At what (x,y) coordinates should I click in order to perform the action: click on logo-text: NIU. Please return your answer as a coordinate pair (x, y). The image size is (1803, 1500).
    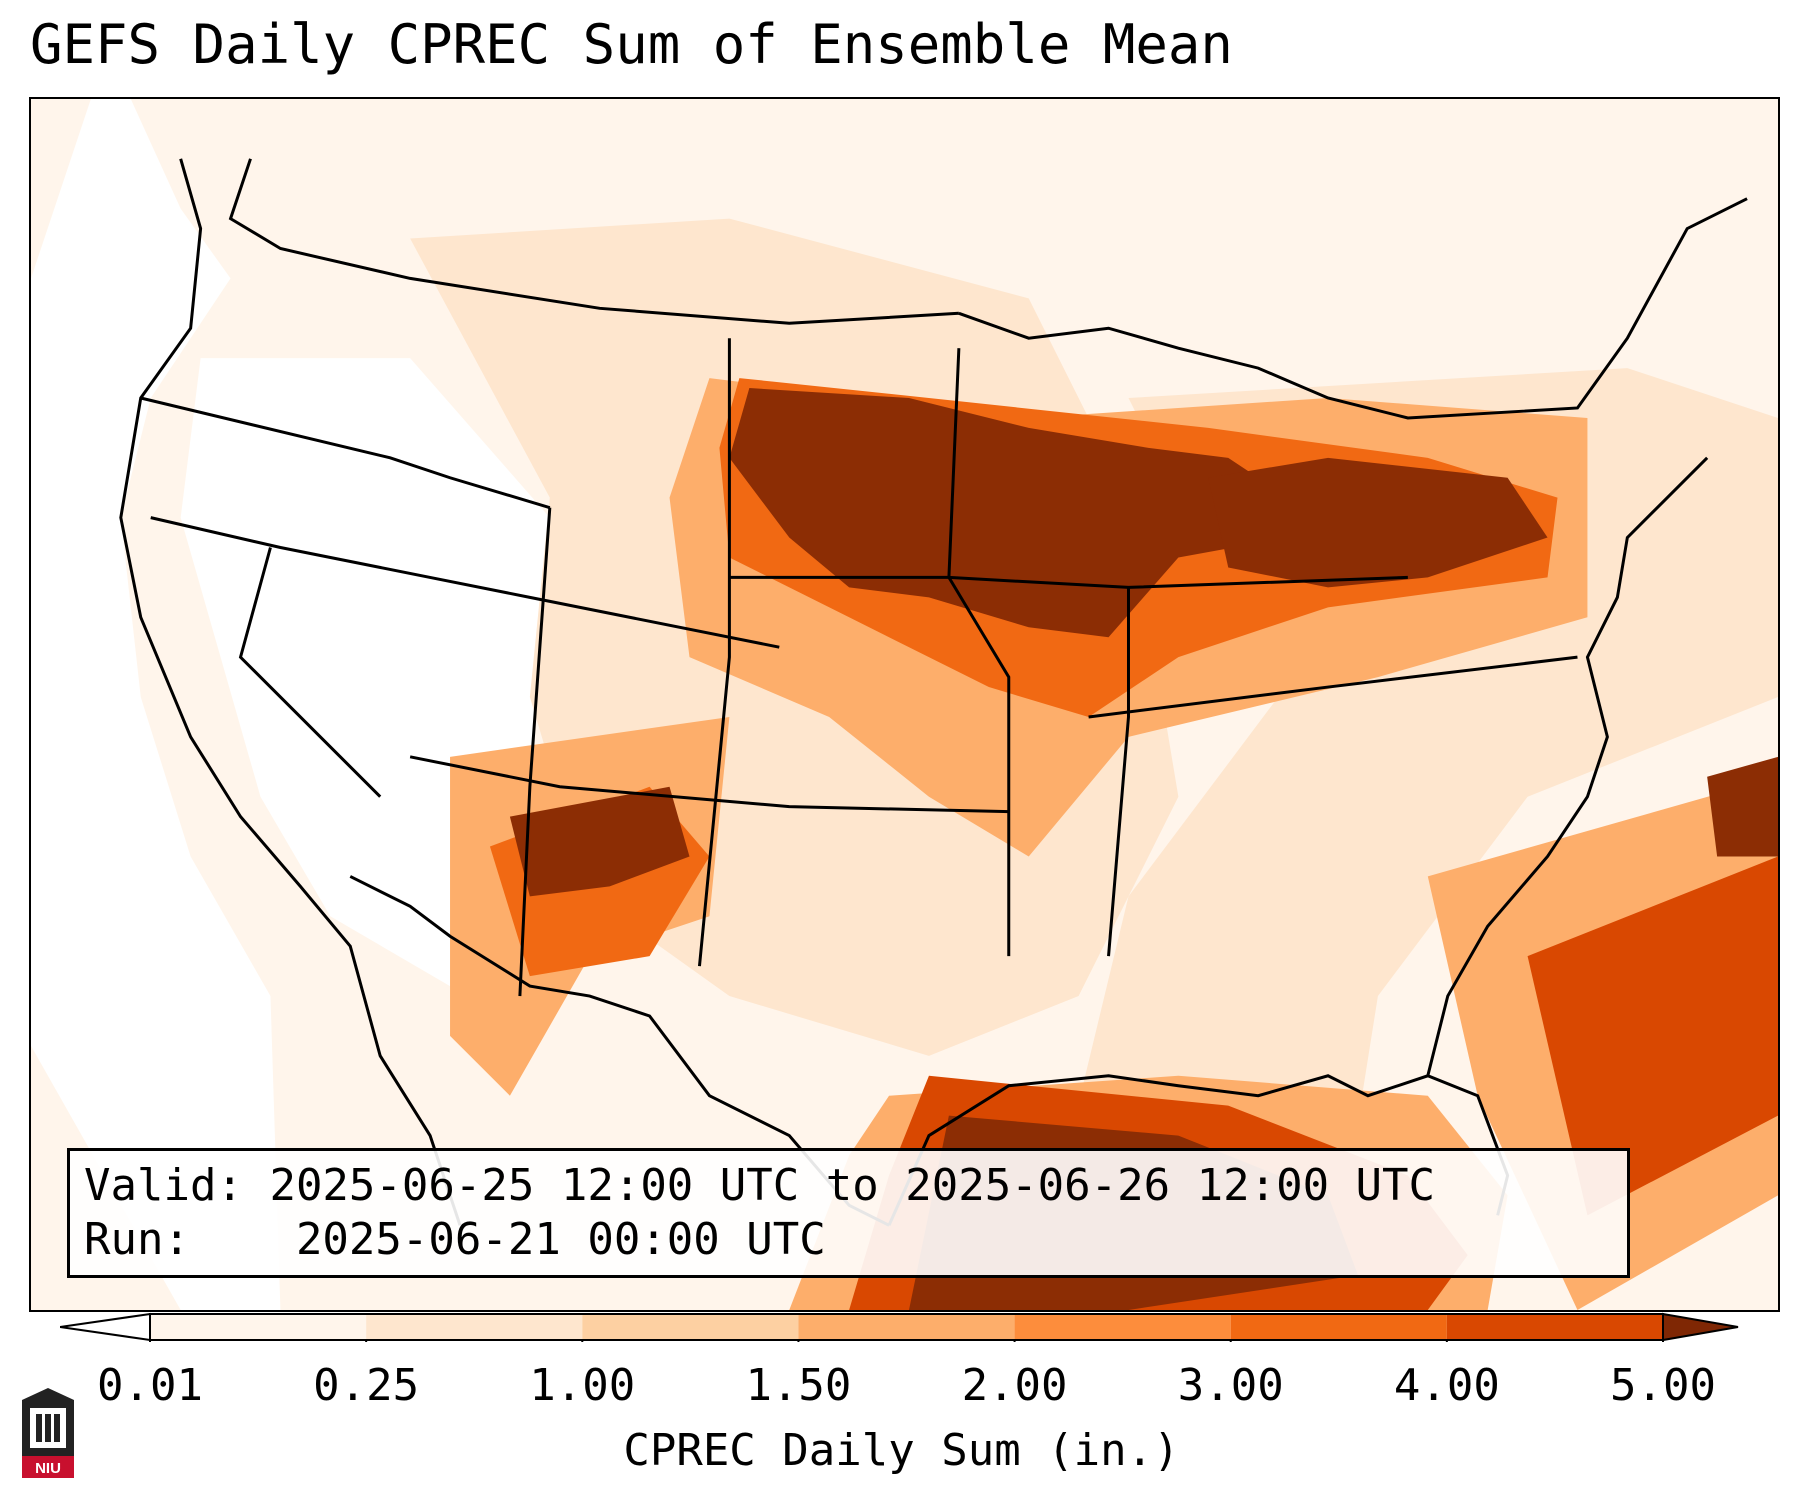
    Looking at the image, I should click on (48, 1468).